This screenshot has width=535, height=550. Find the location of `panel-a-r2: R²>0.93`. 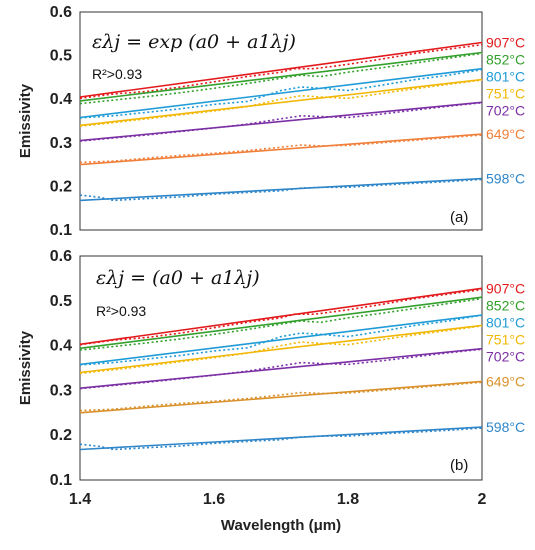

panel-a-r2: R²>0.93 is located at coordinates (117, 74).